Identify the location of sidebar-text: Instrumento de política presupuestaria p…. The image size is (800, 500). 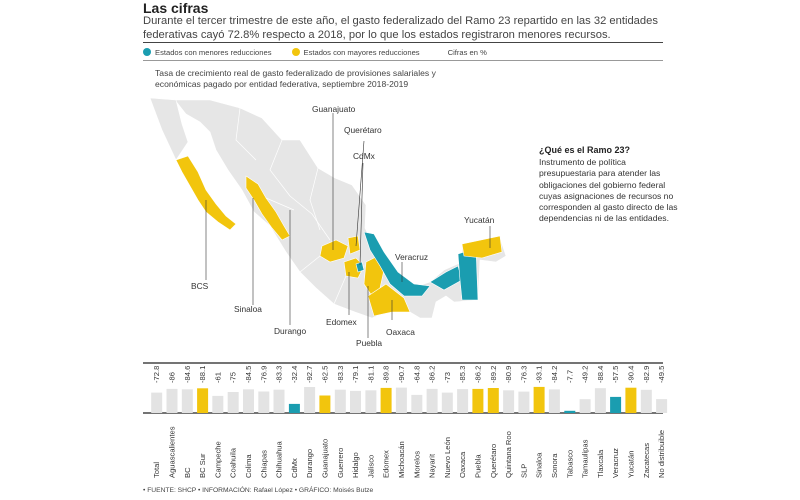
(608, 190).